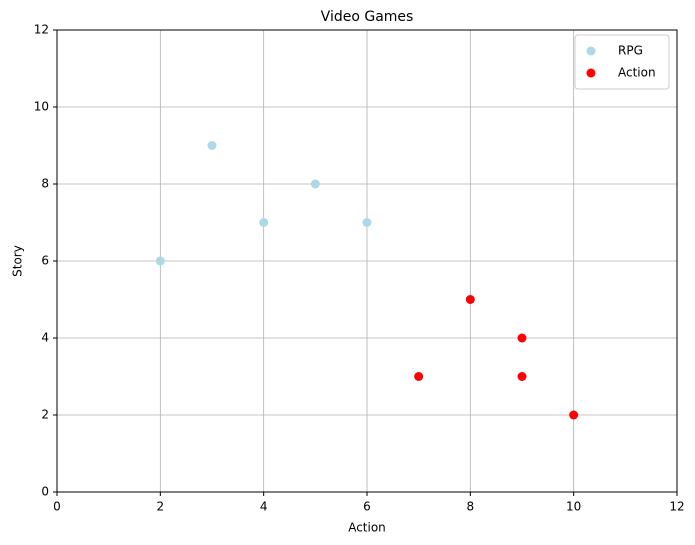 The height and width of the screenshot is (545, 695). Describe the element at coordinates (264, 507) in the screenshot. I see `x-tick-label: 4` at that location.